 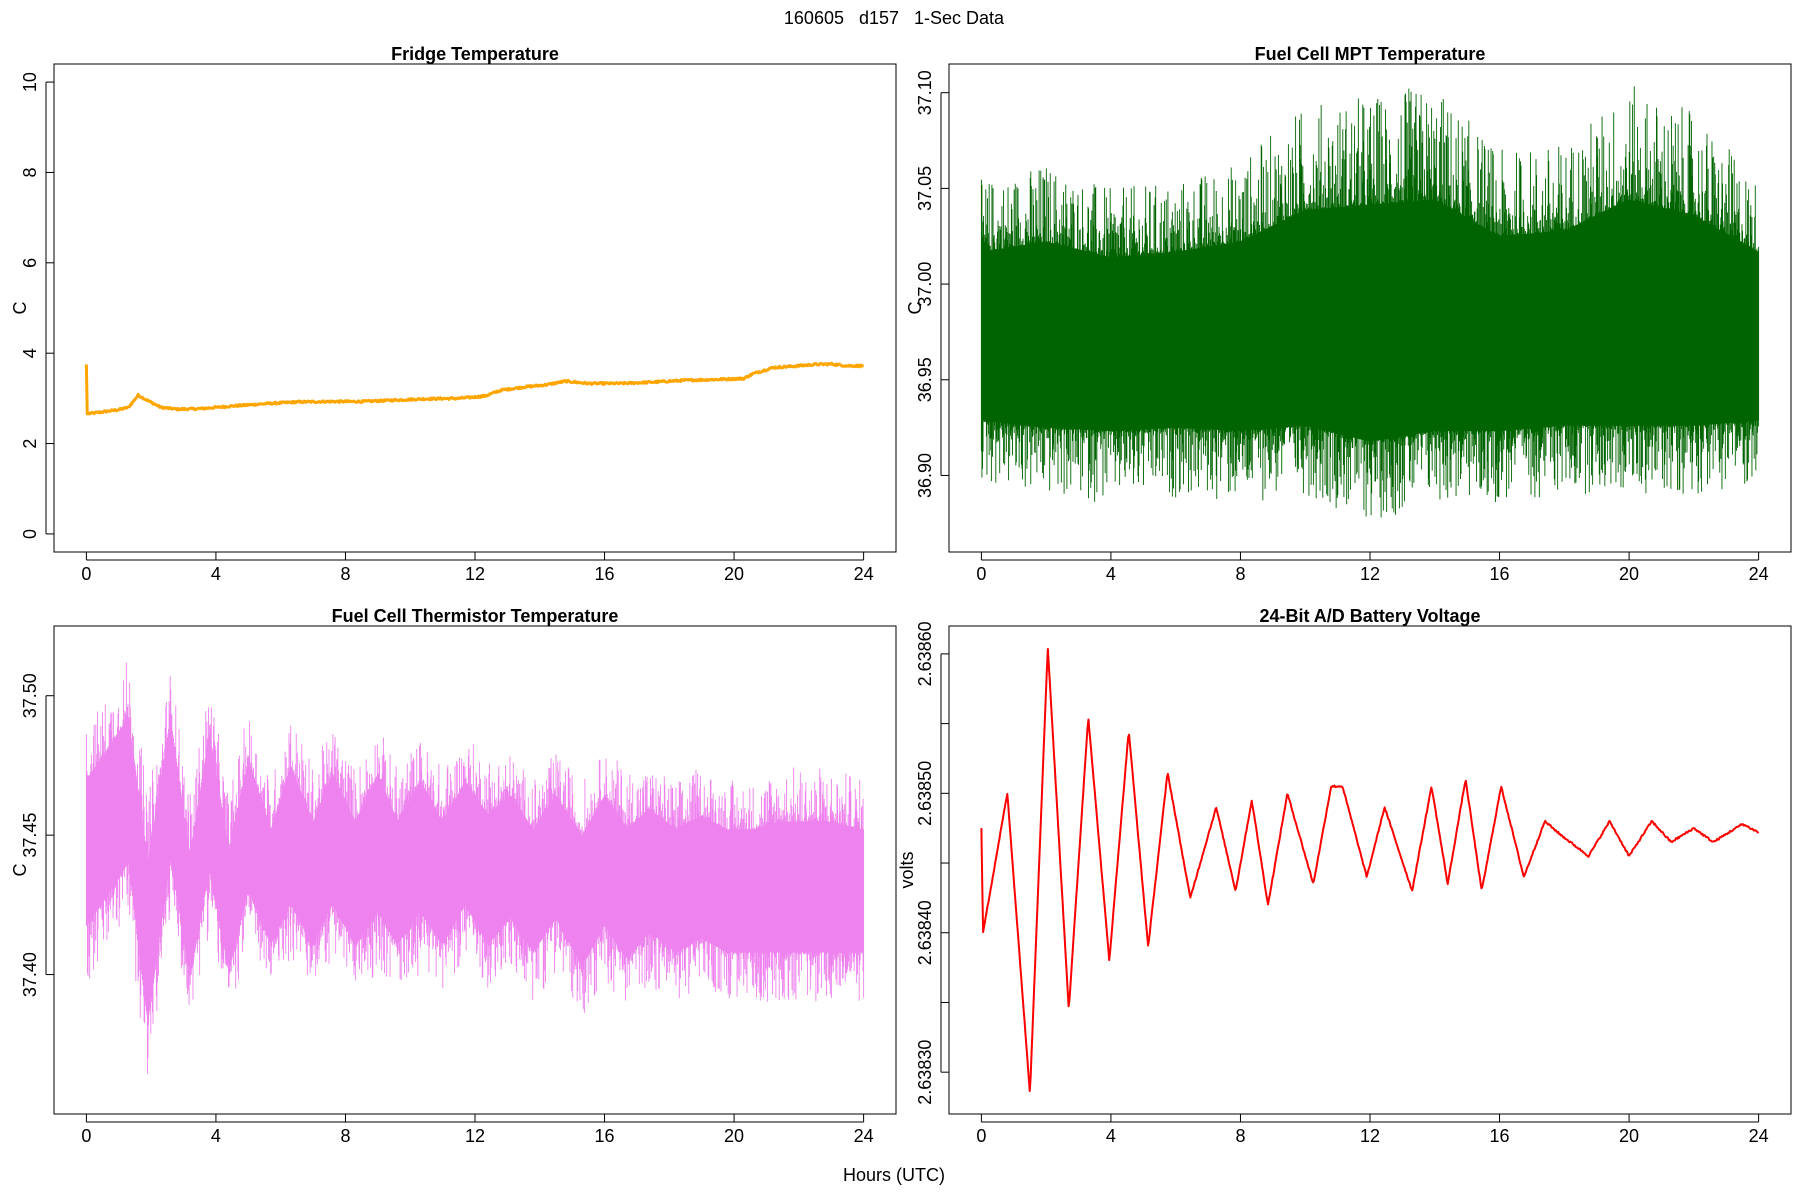 I want to click on y-tick-label: 37.10, so click(x=925, y=92).